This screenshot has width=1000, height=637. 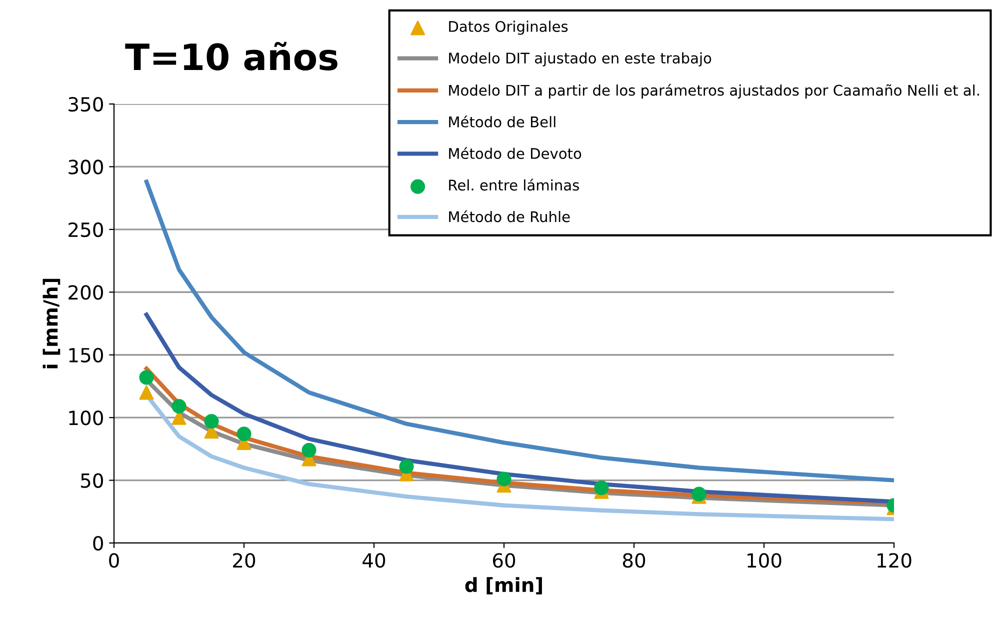 What do you see at coordinates (374, 560) in the screenshot?
I see `x-tick-label: 40` at bounding box center [374, 560].